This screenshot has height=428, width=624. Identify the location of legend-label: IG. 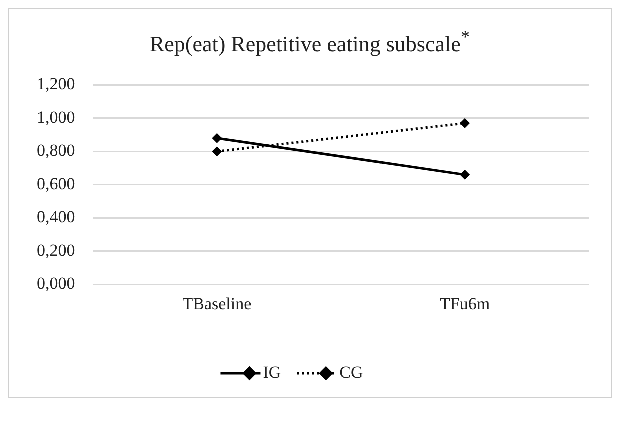
(272, 372).